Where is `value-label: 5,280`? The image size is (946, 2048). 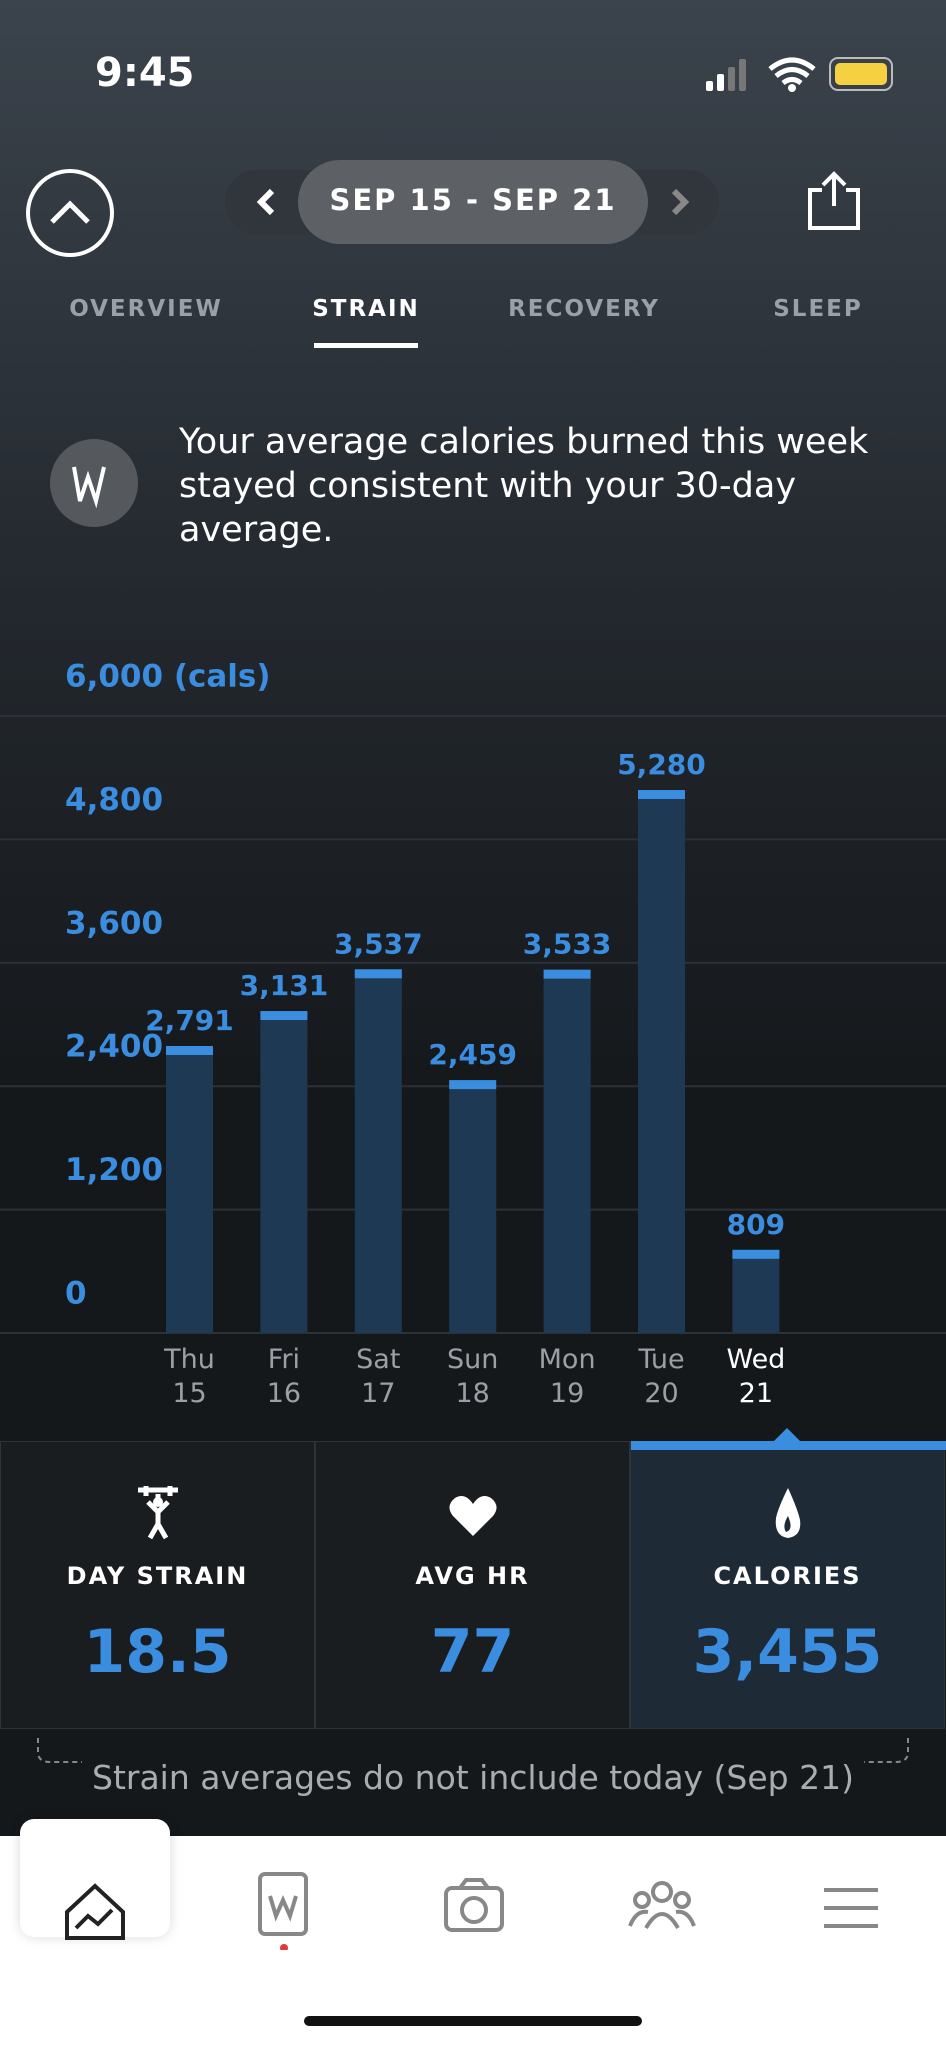
value-label: 5,280 is located at coordinates (661, 764).